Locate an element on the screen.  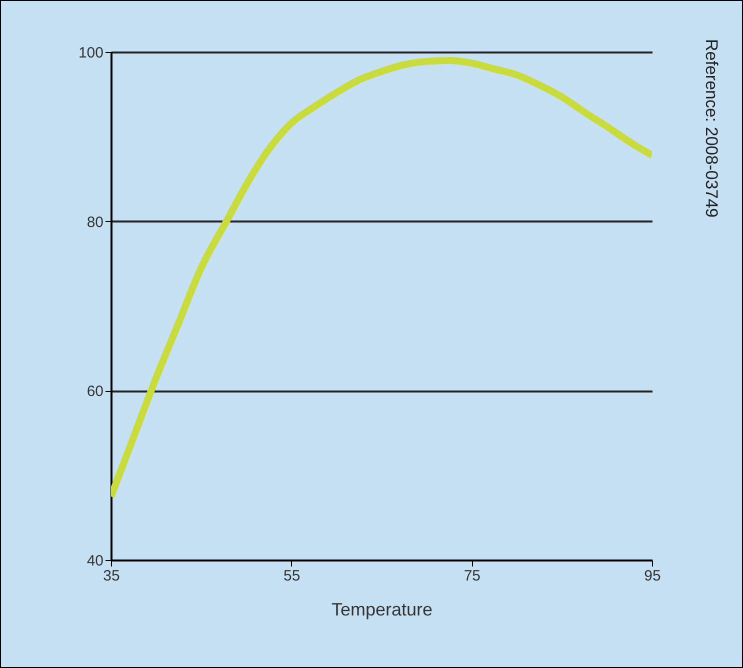
x-axis-title: Temperature is located at coordinates (382, 610).